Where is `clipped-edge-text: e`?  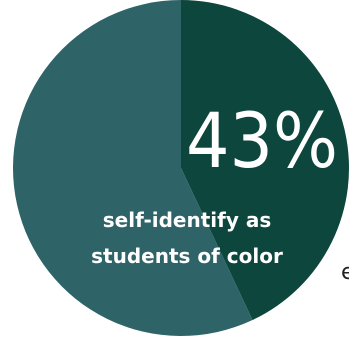 clipped-edge-text: e is located at coordinates (345, 272).